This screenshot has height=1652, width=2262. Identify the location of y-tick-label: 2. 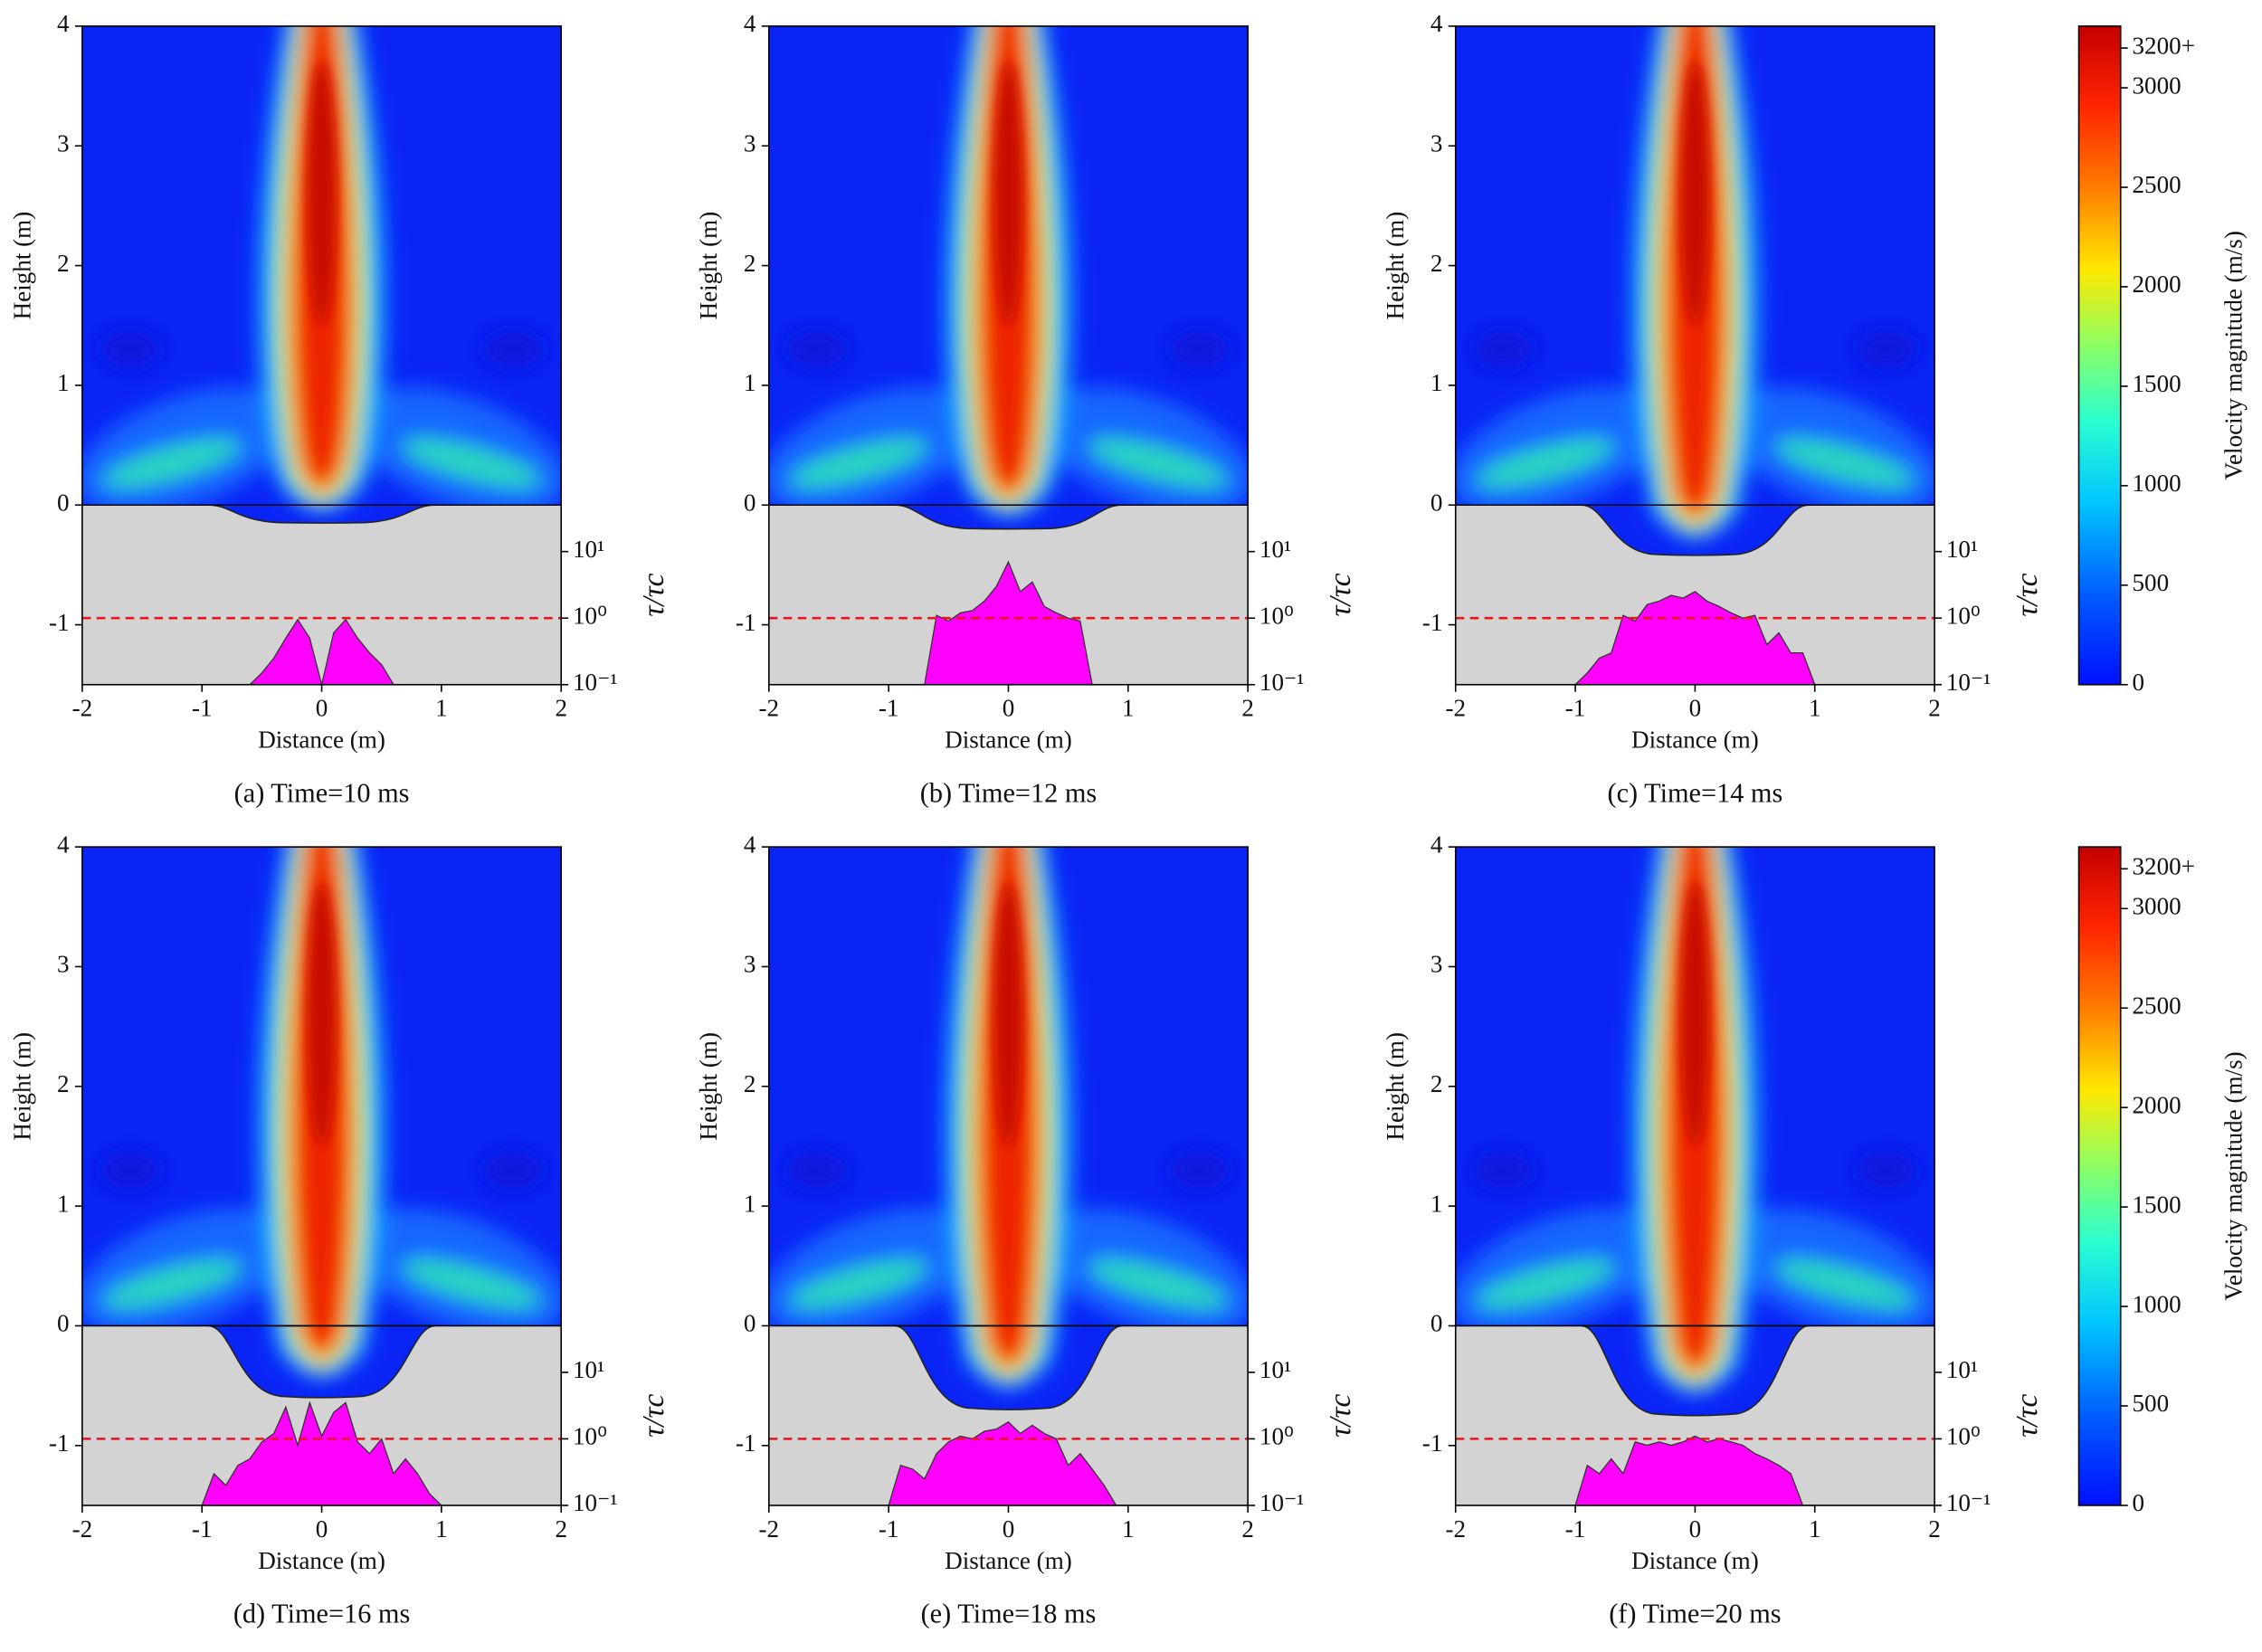
(750, 1083).